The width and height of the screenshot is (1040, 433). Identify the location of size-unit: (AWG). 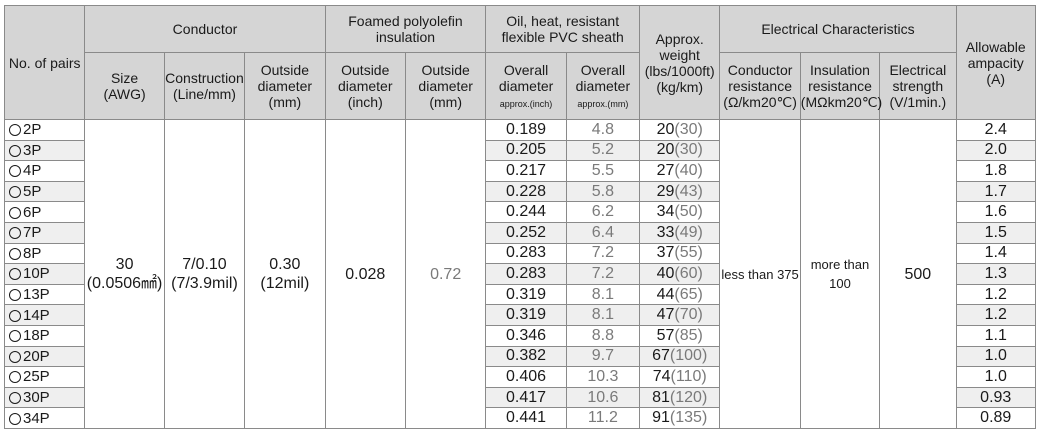
(124, 94).